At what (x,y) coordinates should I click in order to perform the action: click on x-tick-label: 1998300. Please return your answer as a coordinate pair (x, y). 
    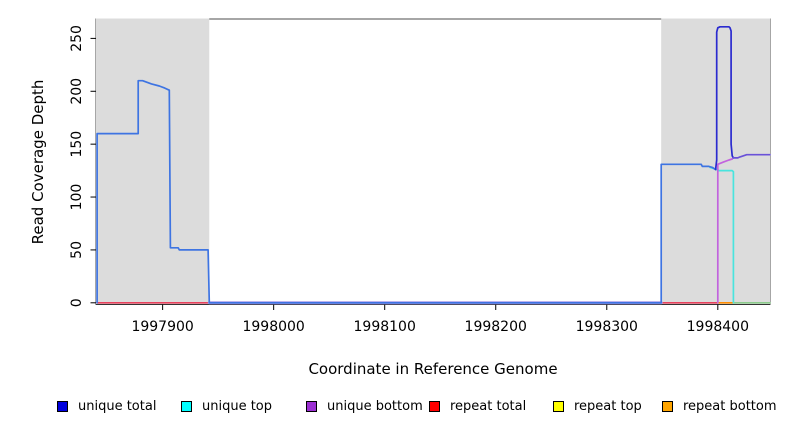
    Looking at the image, I should click on (607, 327).